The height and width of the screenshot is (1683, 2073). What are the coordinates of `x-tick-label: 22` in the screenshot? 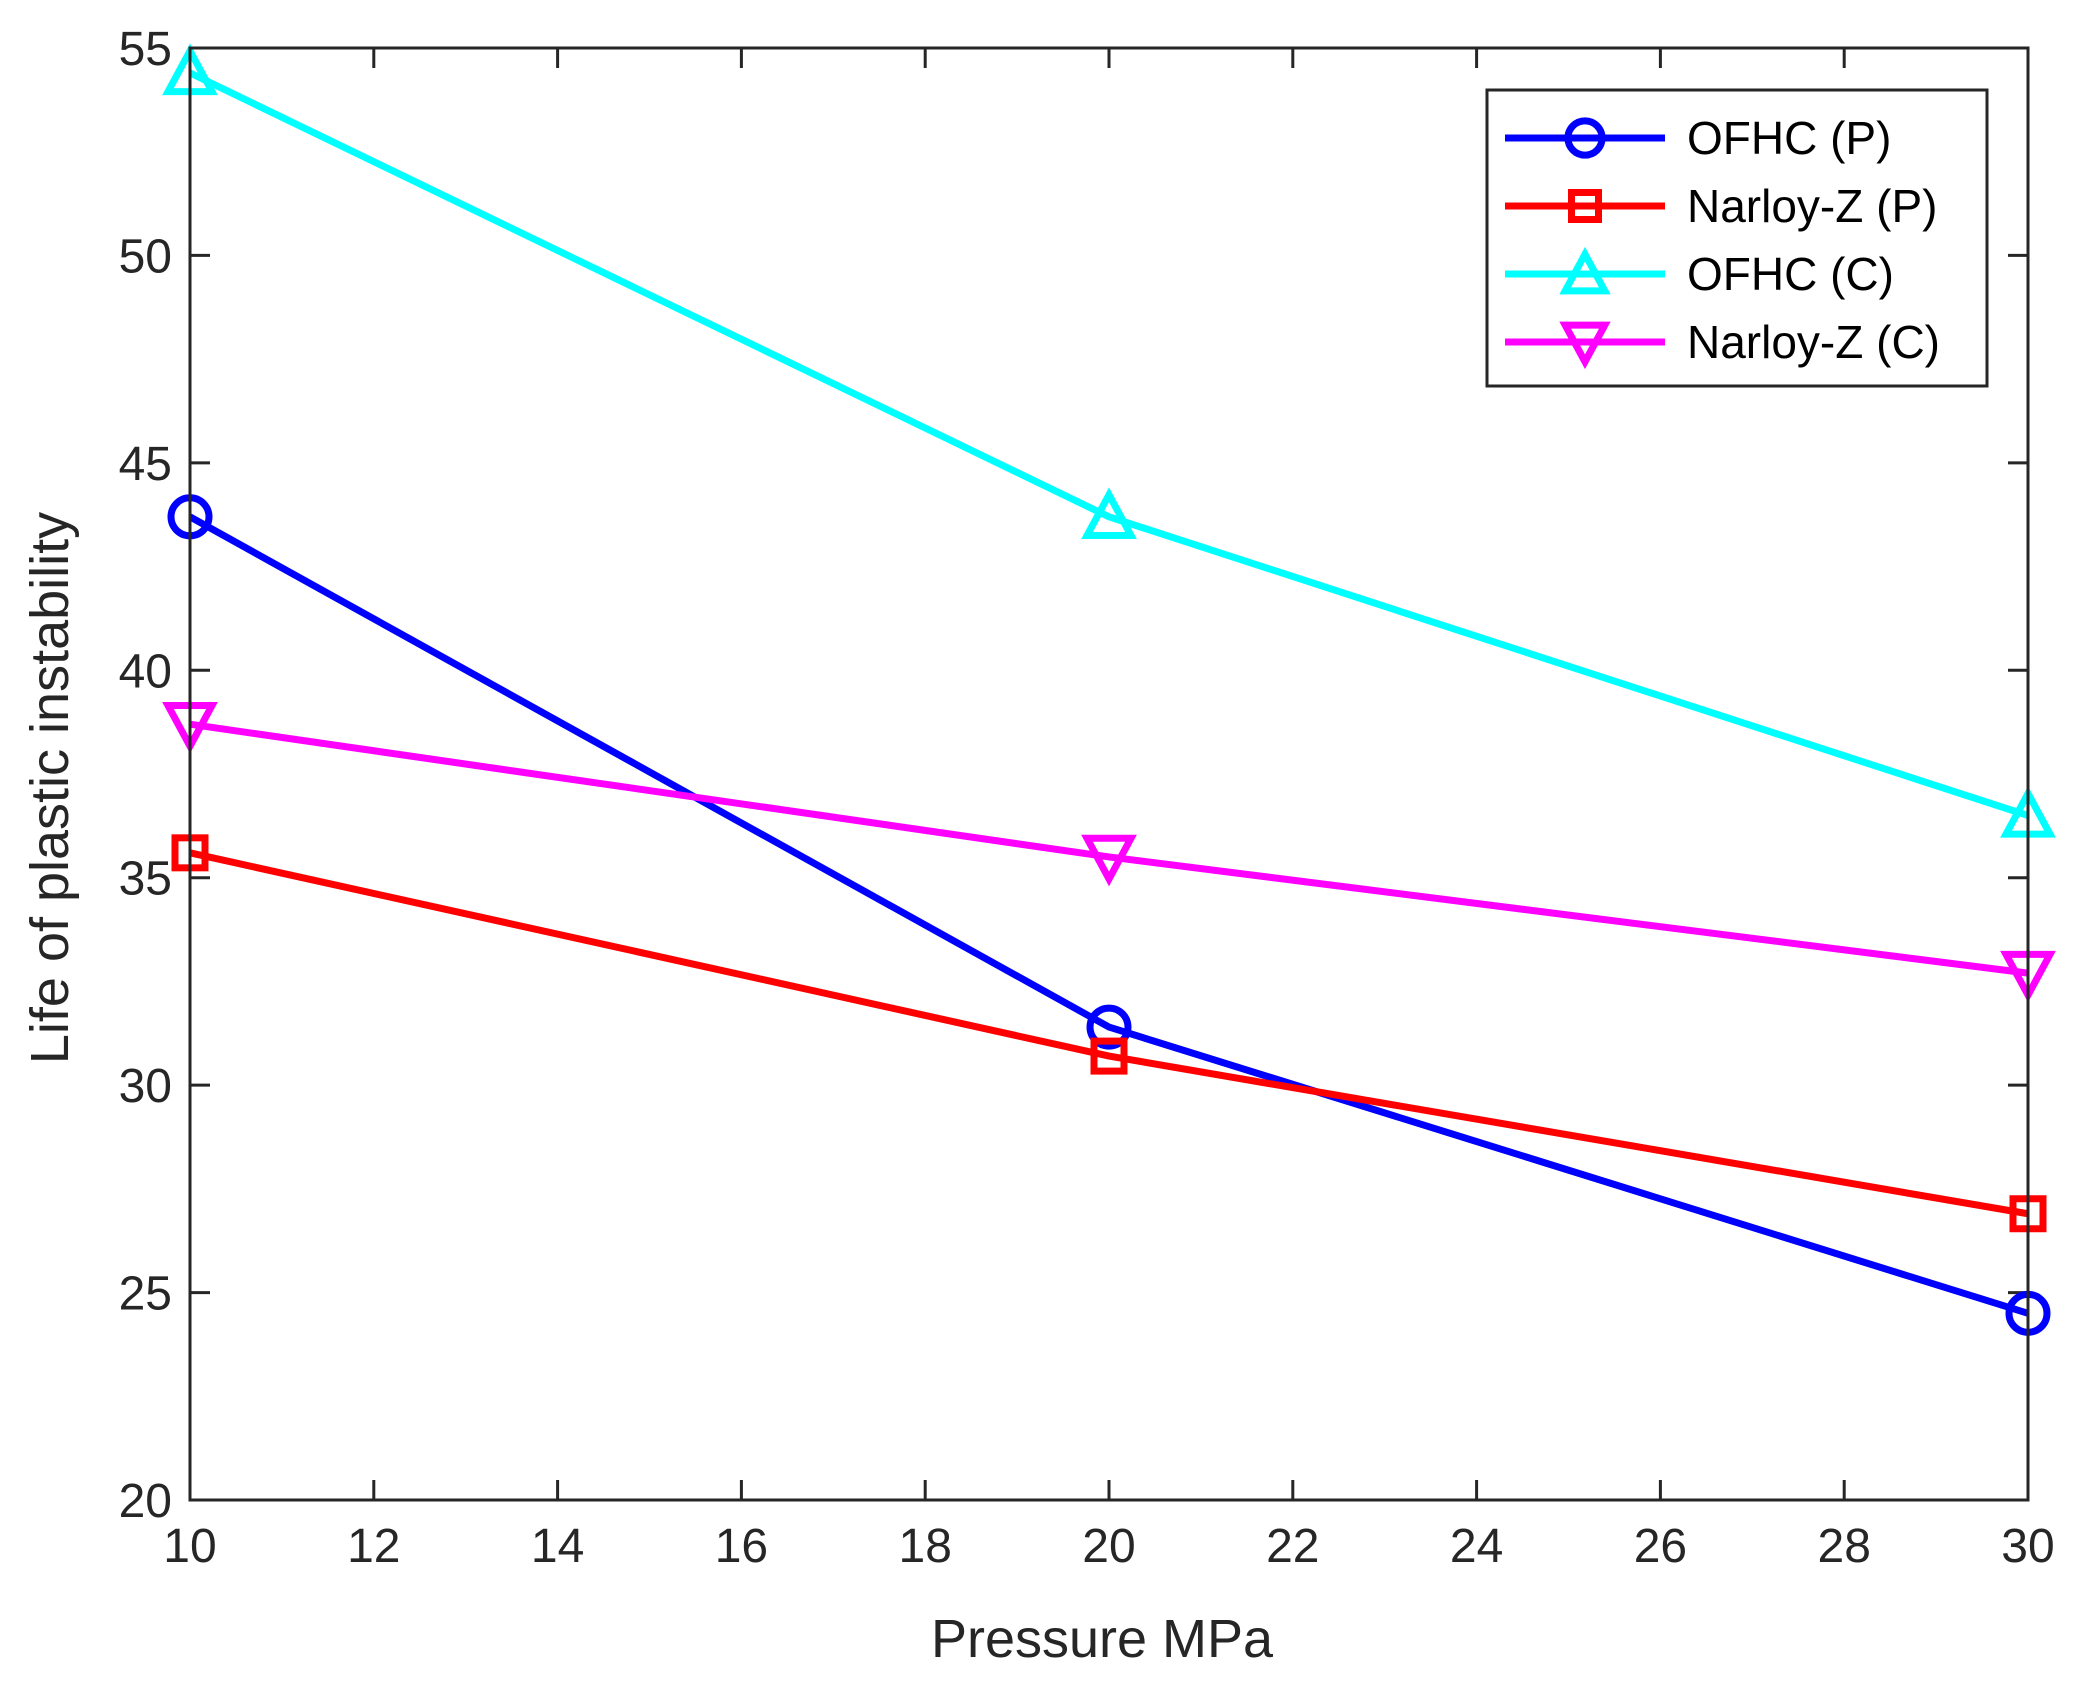 It's located at (1292, 1546).